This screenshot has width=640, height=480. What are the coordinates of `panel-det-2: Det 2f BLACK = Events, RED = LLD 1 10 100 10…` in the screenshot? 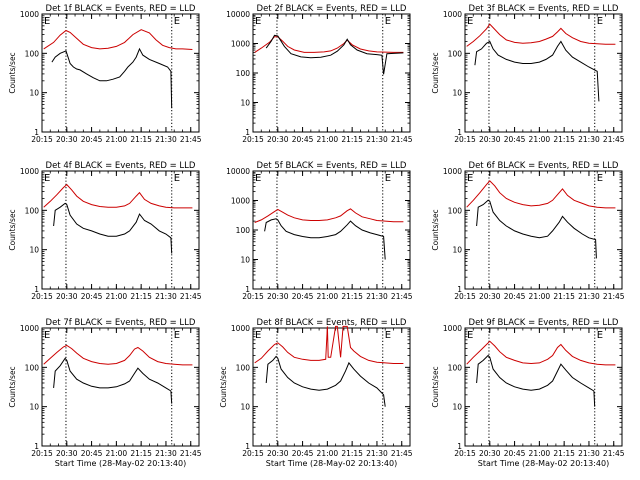 It's located at (319, 74).